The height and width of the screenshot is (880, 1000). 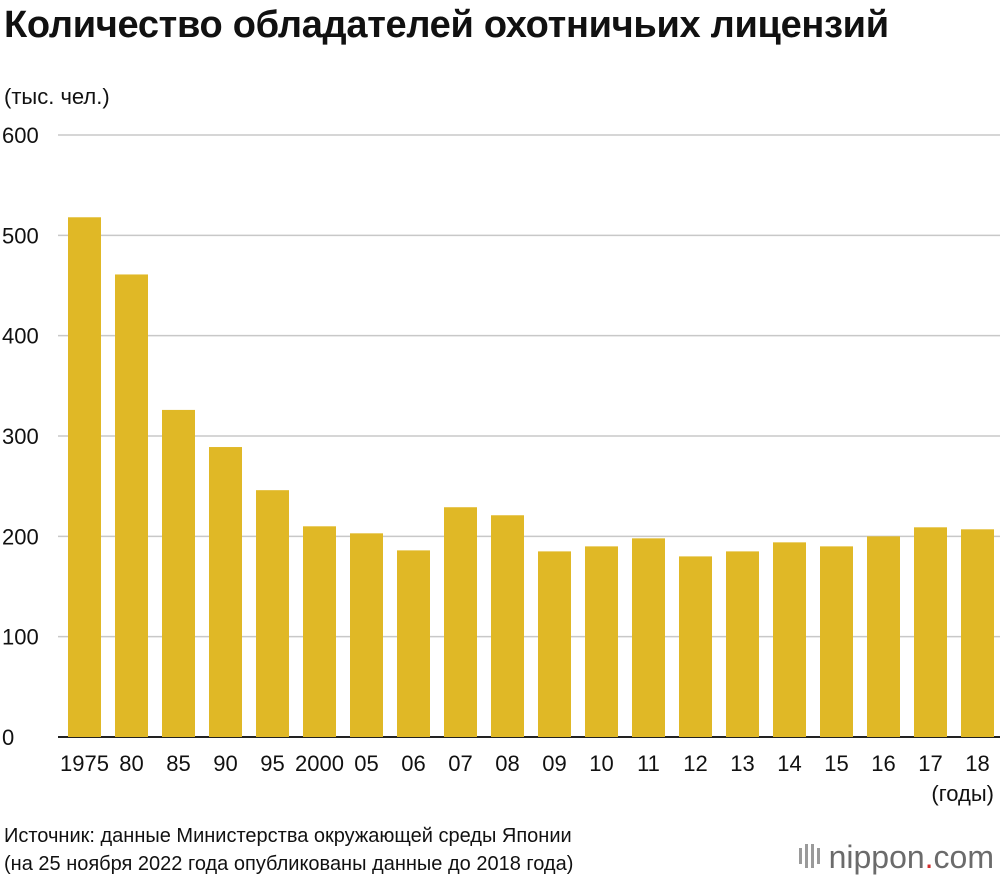 What do you see at coordinates (20, 637) in the screenshot?
I see `y-tick-label: 100` at bounding box center [20, 637].